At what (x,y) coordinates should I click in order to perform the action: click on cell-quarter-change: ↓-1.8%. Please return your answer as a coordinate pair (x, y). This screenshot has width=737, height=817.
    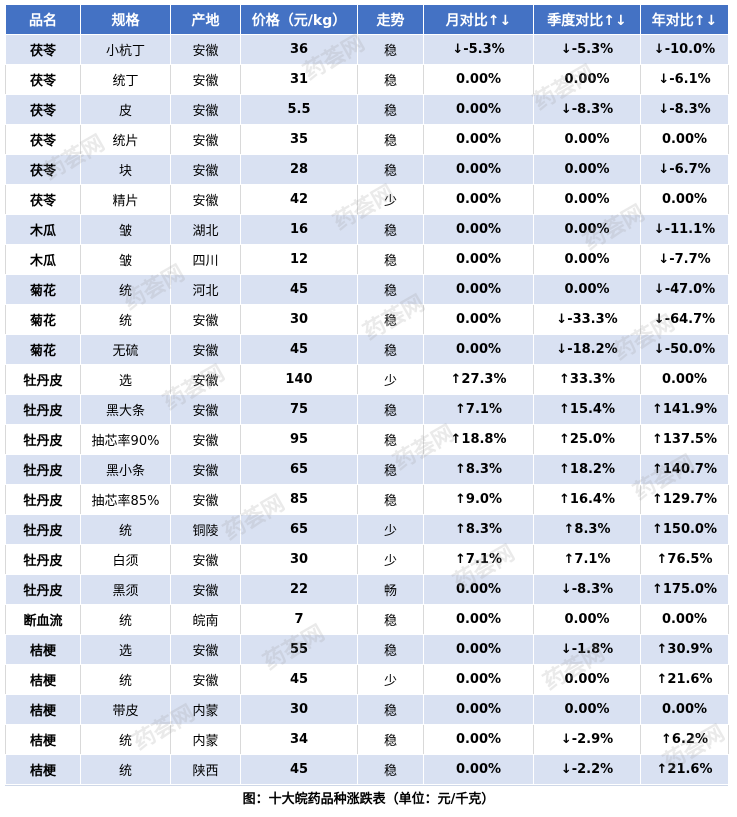
    Looking at the image, I should click on (587, 649).